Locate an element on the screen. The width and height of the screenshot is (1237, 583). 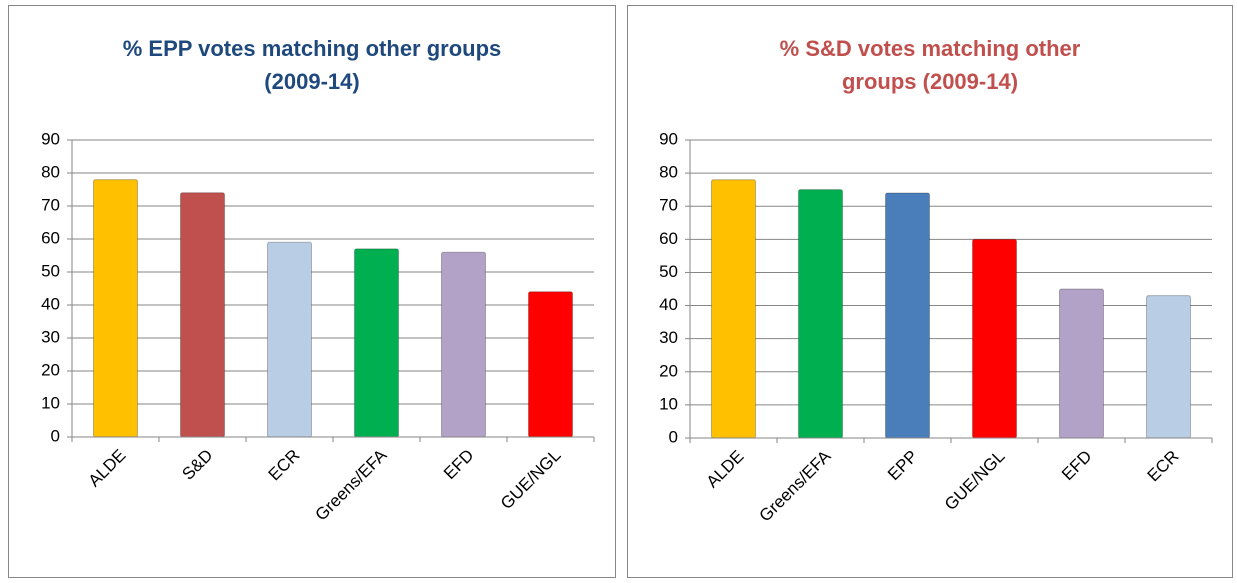
chart-title: % S&D votes matching other is located at coordinates (930, 48).